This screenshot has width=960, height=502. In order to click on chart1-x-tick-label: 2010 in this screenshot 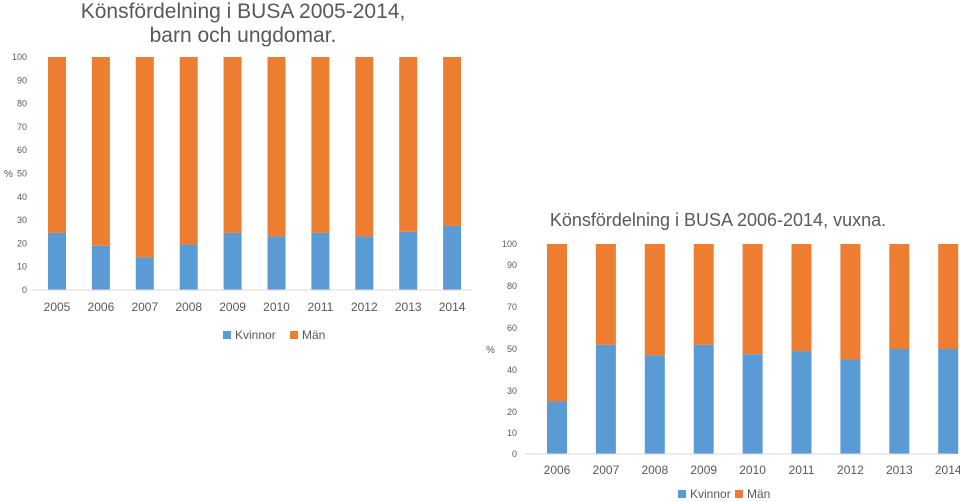, I will do `click(276, 307)`.